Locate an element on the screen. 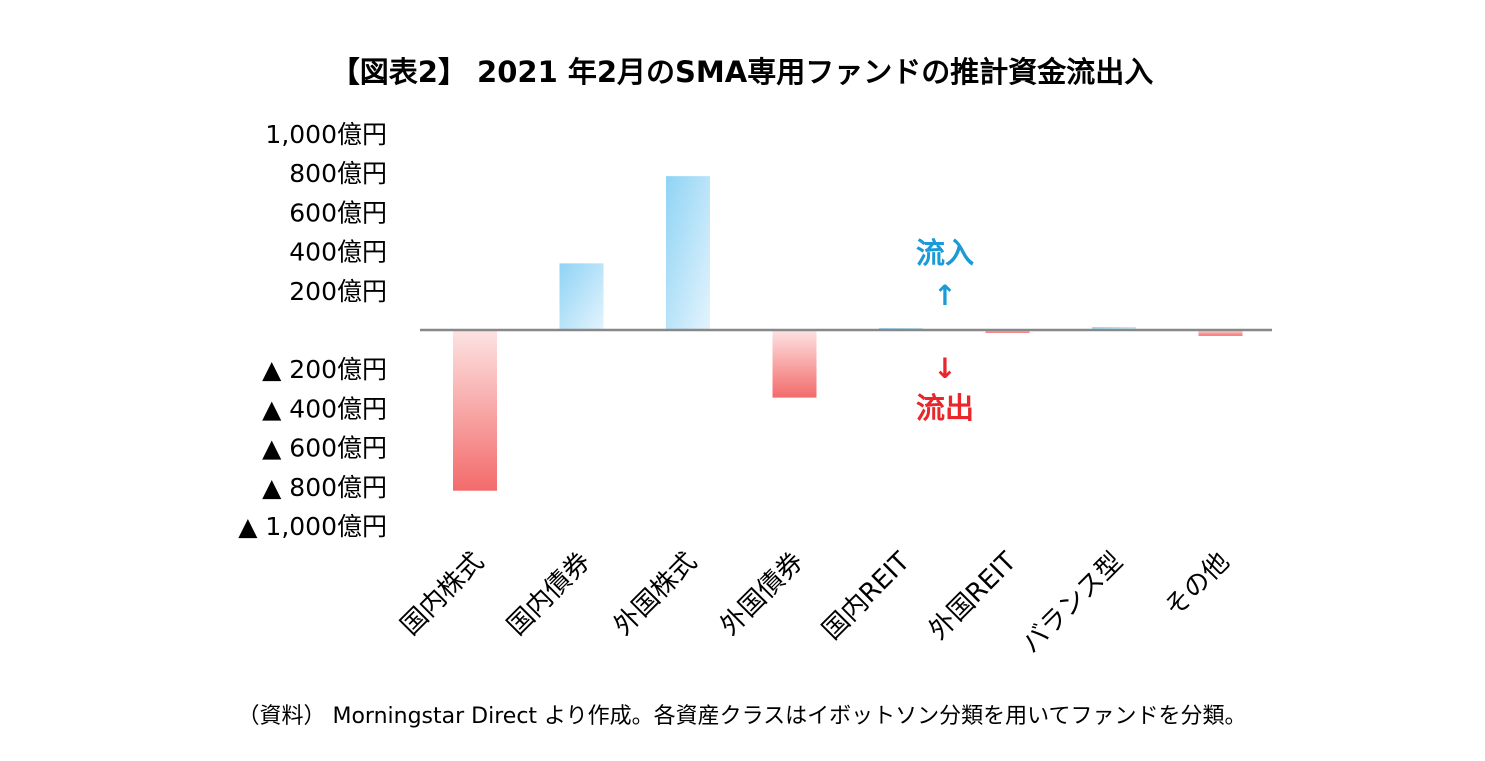 Image resolution: width=1485 pixels, height=761 pixels. x-tick-label: 国内債券 is located at coordinates (549, 594).